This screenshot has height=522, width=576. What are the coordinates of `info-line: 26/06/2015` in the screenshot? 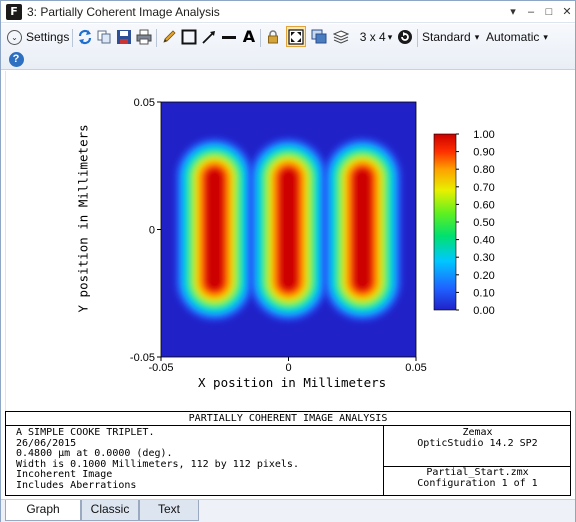 It's located at (46, 443).